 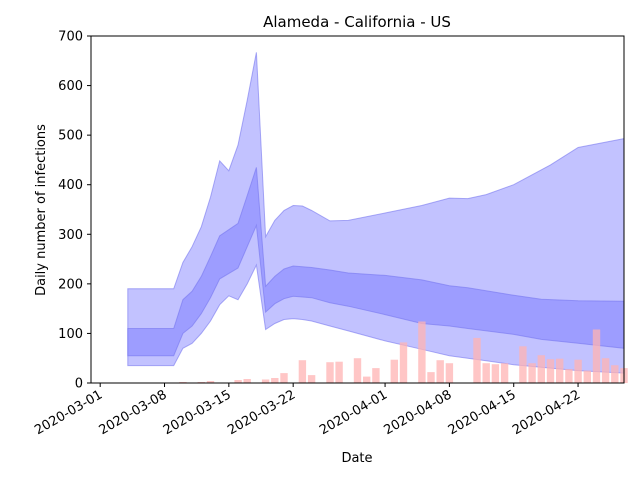 I want to click on x-tick-label: 2020-04-01, so click(x=353, y=412).